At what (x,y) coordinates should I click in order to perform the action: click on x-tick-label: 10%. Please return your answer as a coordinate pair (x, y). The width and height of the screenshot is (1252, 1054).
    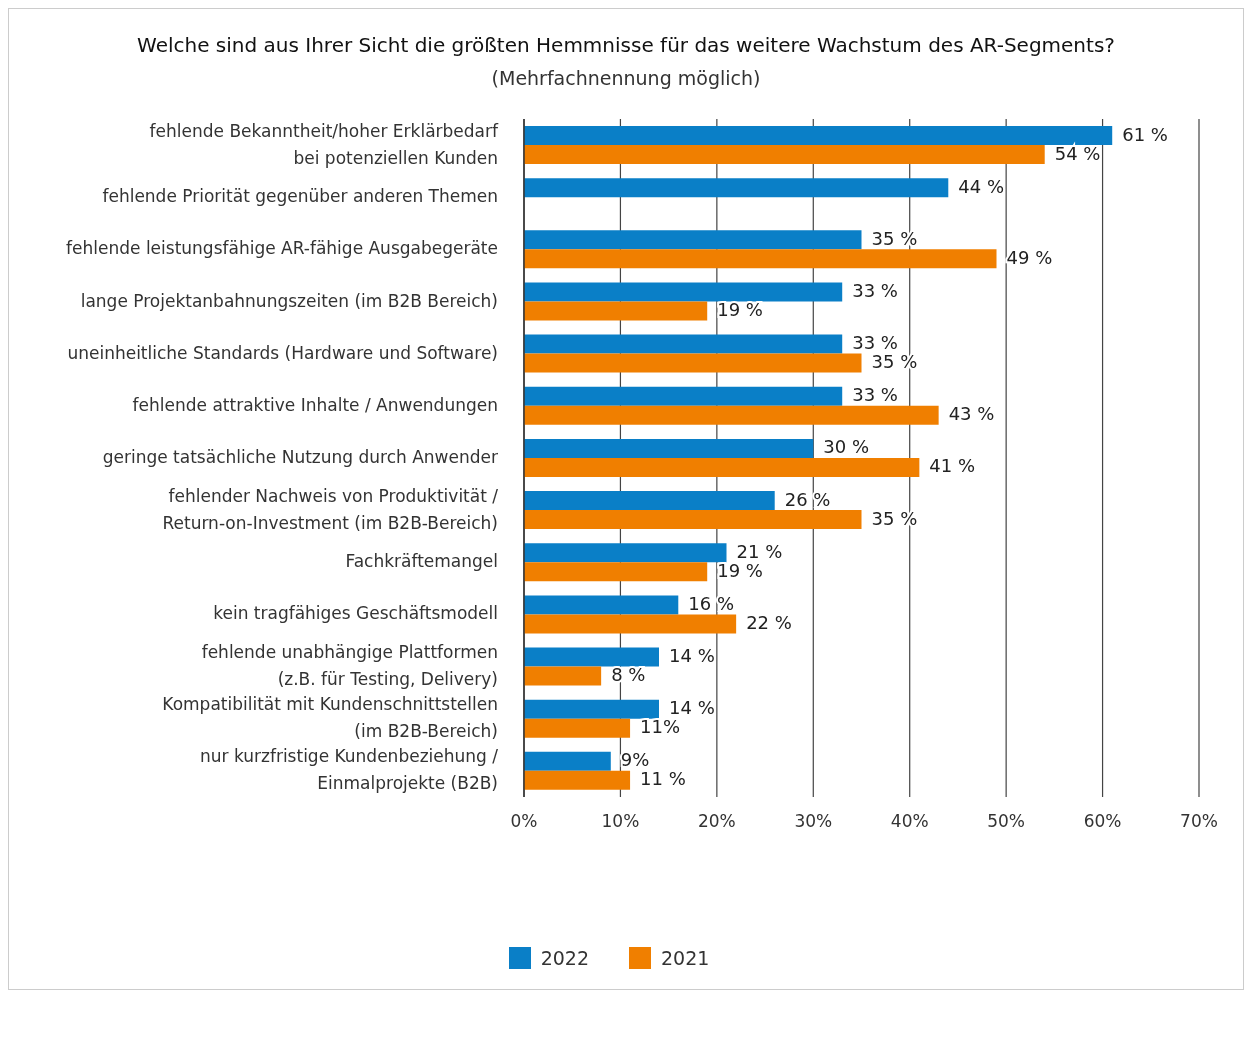
    Looking at the image, I should click on (620, 821).